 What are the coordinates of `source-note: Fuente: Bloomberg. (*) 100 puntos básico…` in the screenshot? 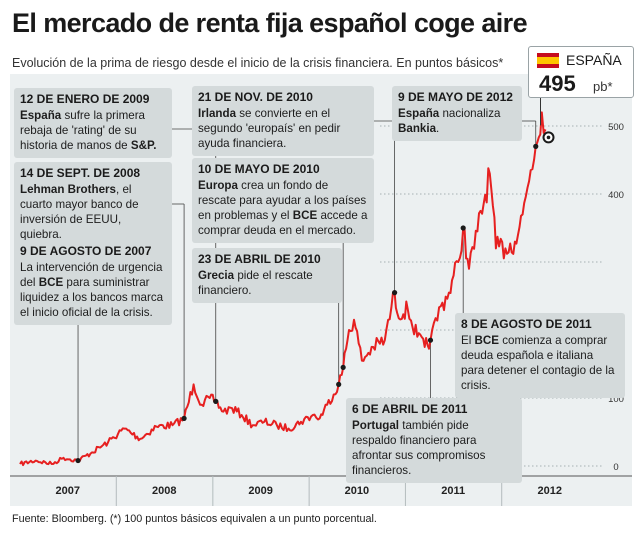 It's located at (194, 519).